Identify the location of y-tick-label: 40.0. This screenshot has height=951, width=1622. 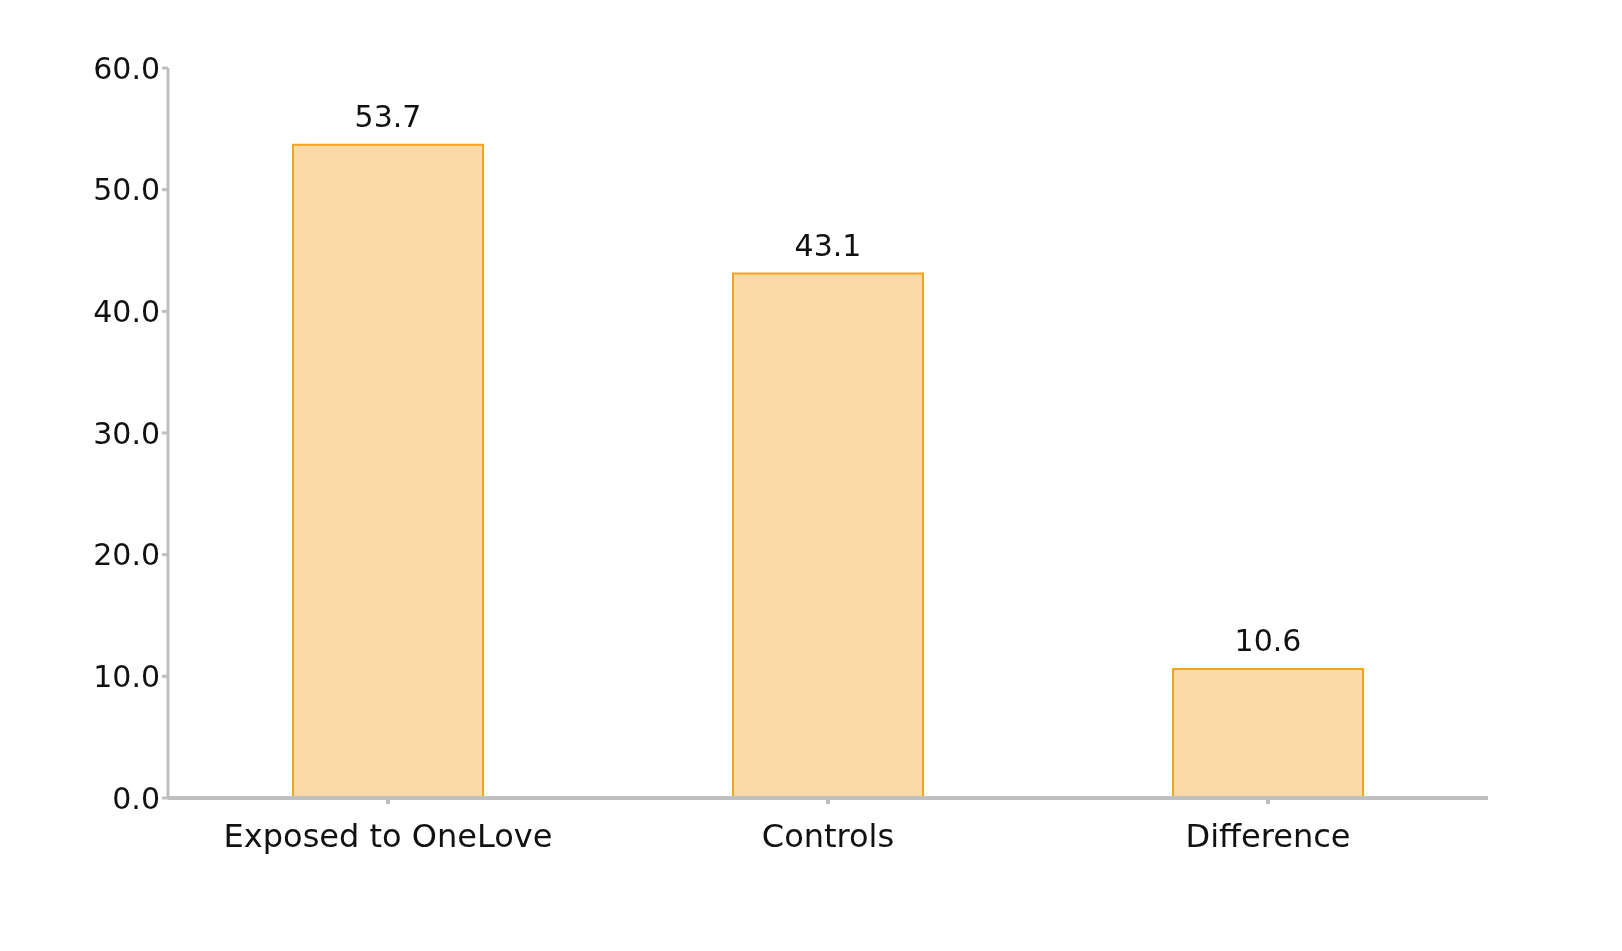
(126, 311).